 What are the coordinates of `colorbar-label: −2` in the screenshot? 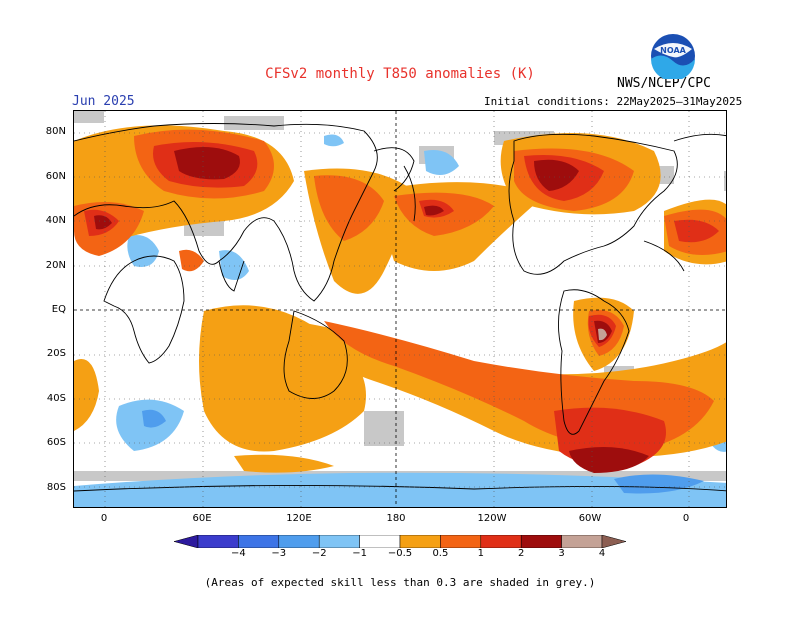 It's located at (319, 553).